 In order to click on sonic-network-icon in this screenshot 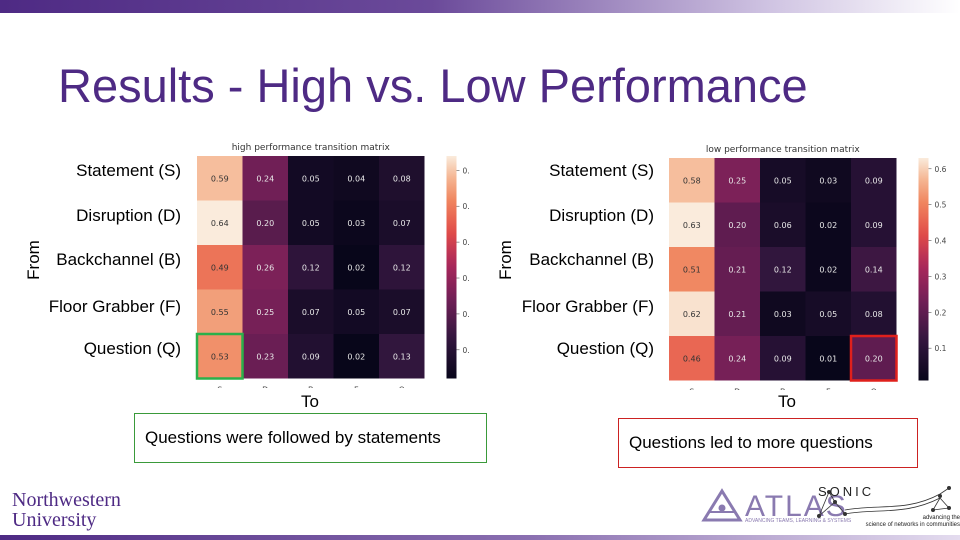, I will do `click(884, 502)`.